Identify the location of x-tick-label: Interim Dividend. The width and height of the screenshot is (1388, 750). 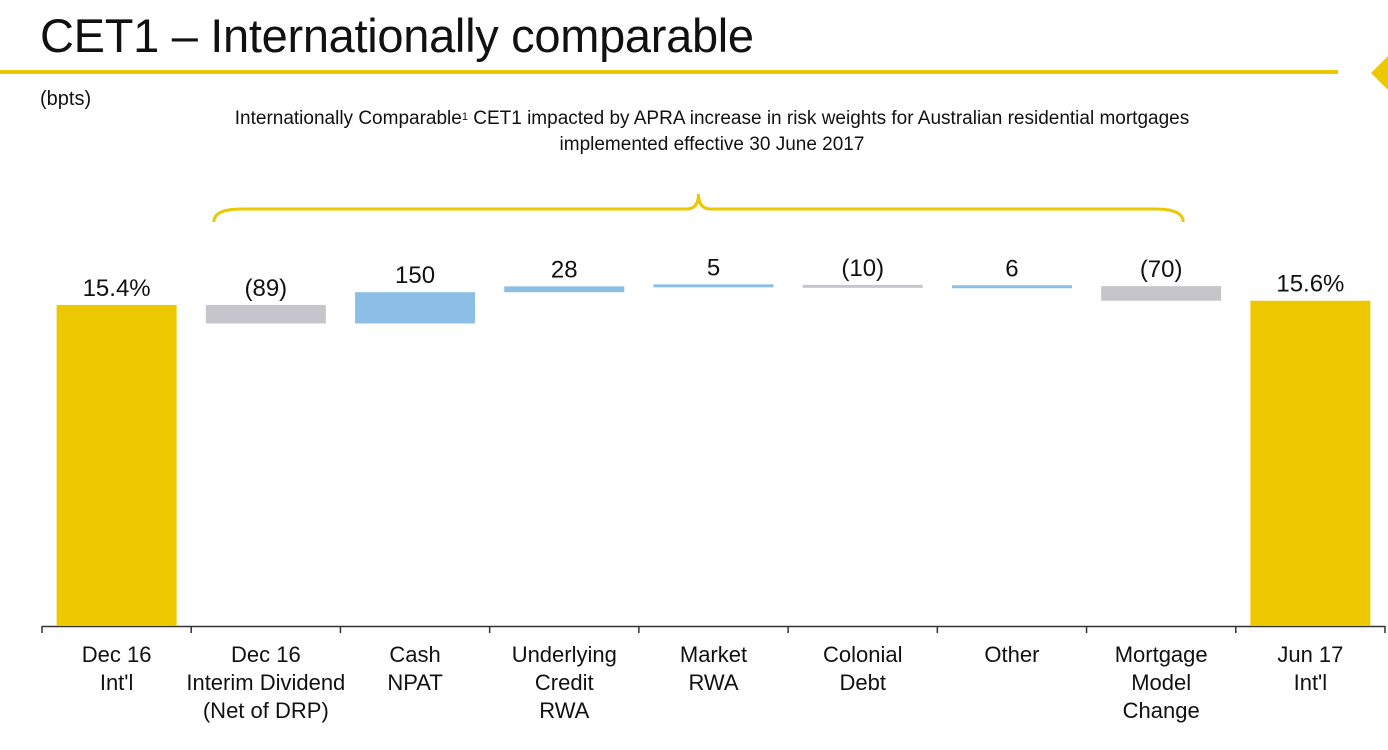
(265, 682).